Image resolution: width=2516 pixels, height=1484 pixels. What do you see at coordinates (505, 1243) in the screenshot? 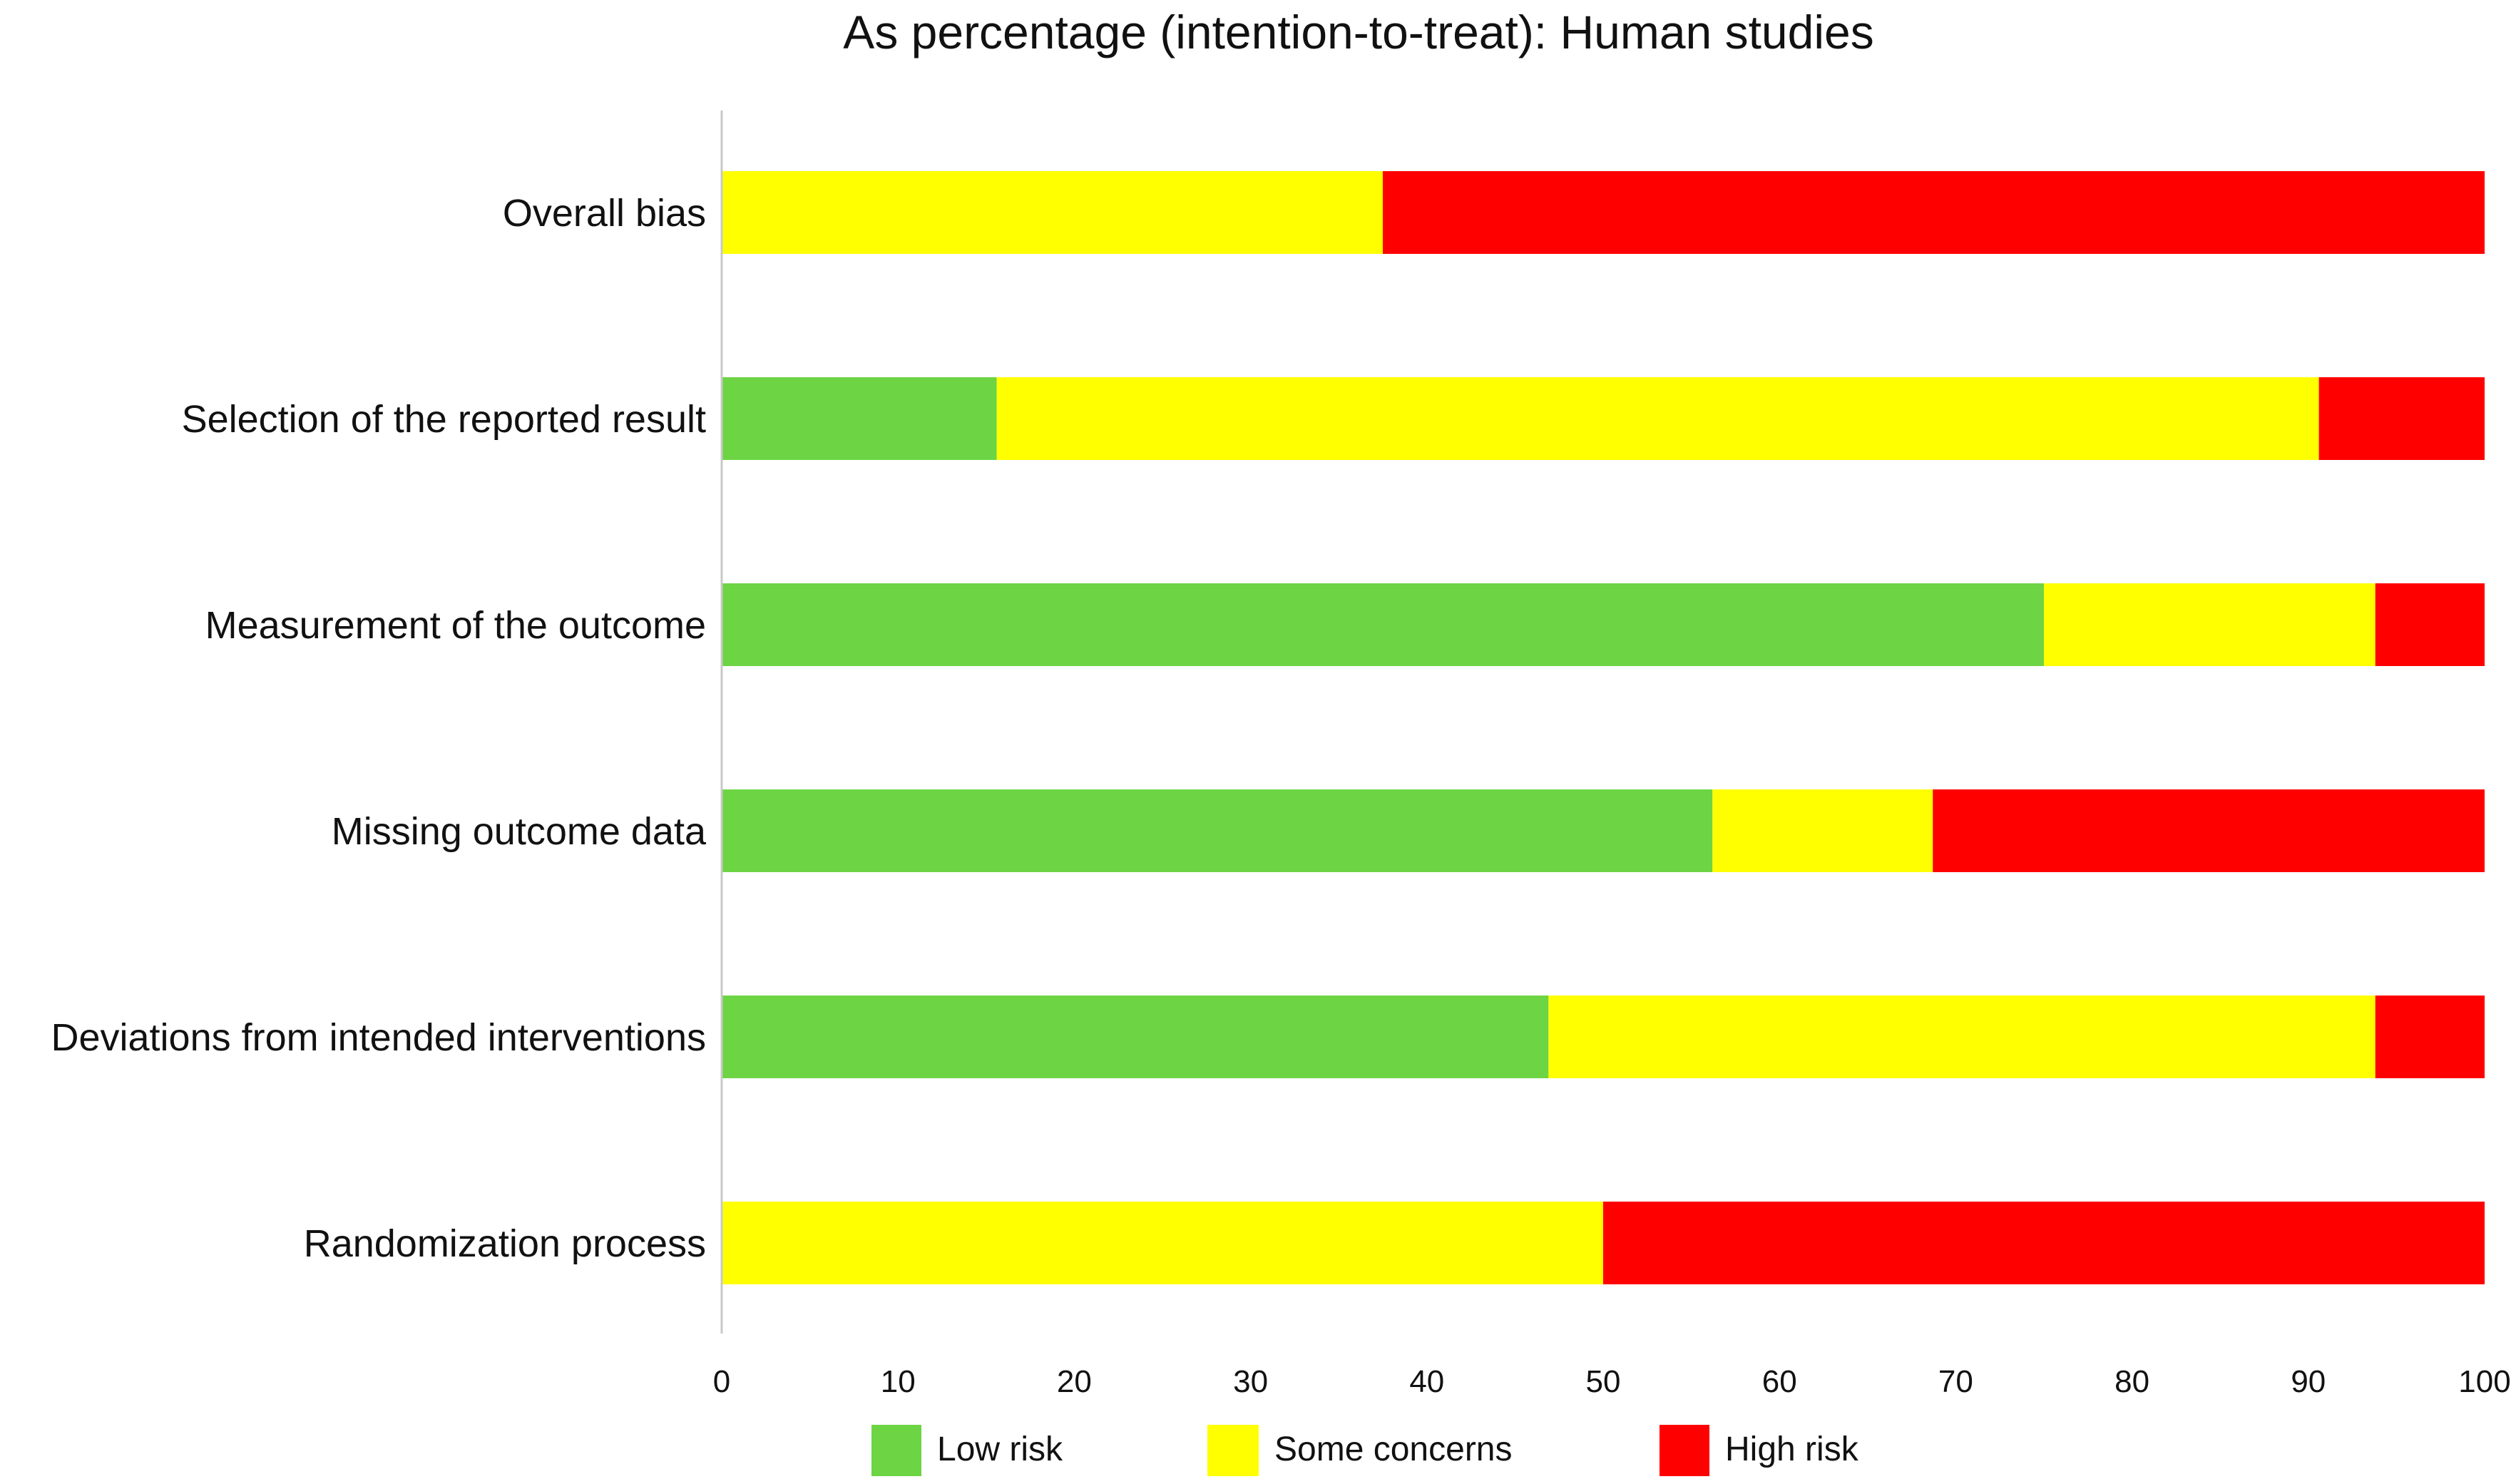
I see `category-label: Randomization process` at bounding box center [505, 1243].